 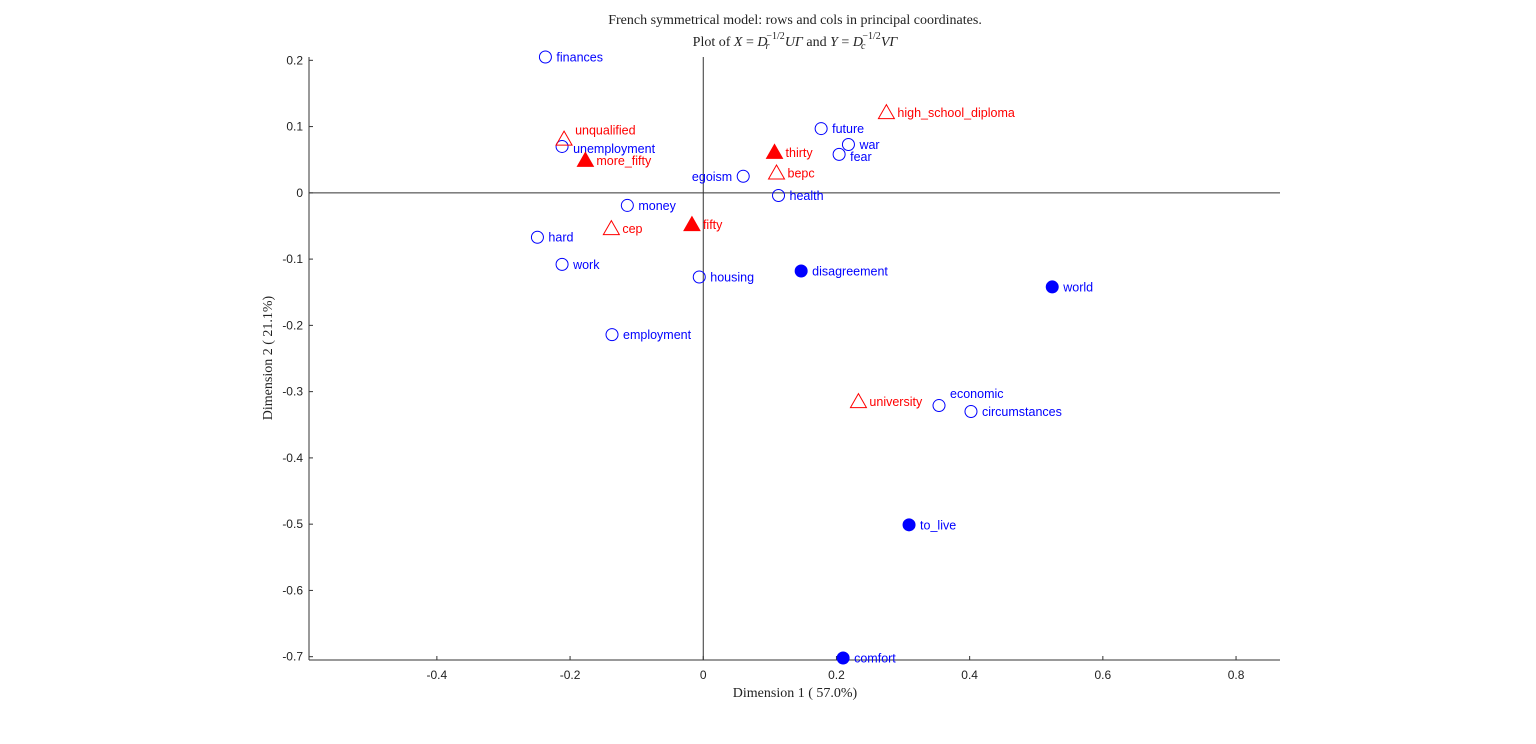 What do you see at coordinates (585, 159) in the screenshot?
I see `point-more_fifty` at bounding box center [585, 159].